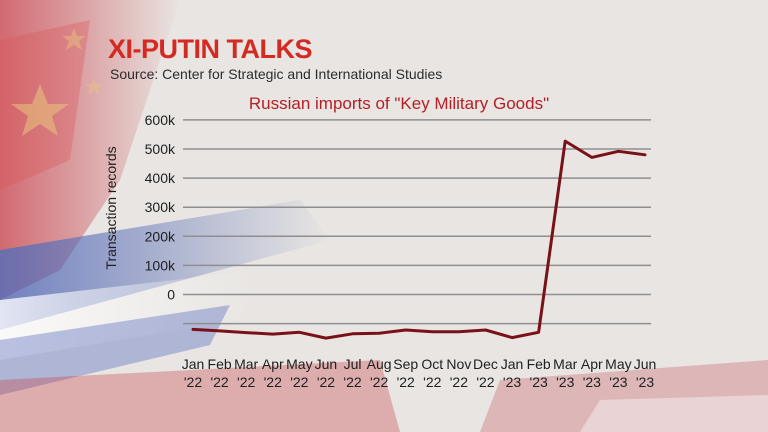  Describe the element at coordinates (379, 364) in the screenshot. I see `x-tick-label: Aug` at that location.